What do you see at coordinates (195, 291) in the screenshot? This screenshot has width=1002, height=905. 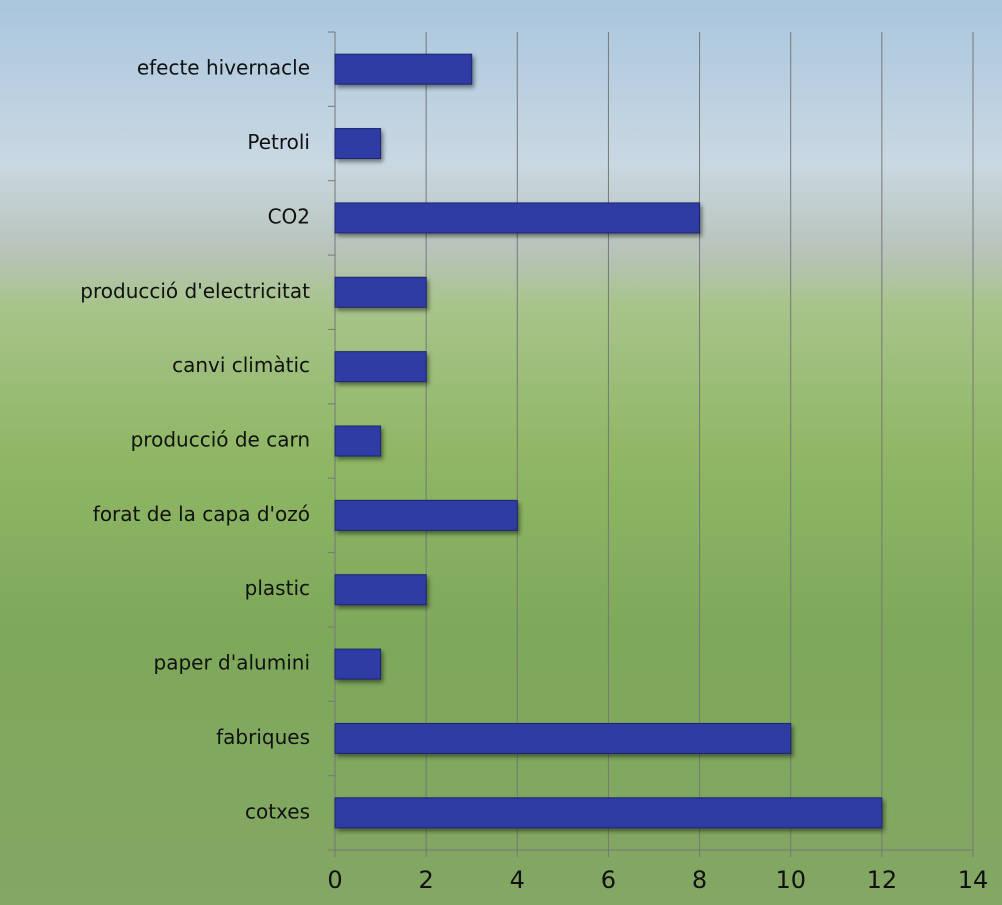 I see `category-label: producció d'electricitat` at bounding box center [195, 291].